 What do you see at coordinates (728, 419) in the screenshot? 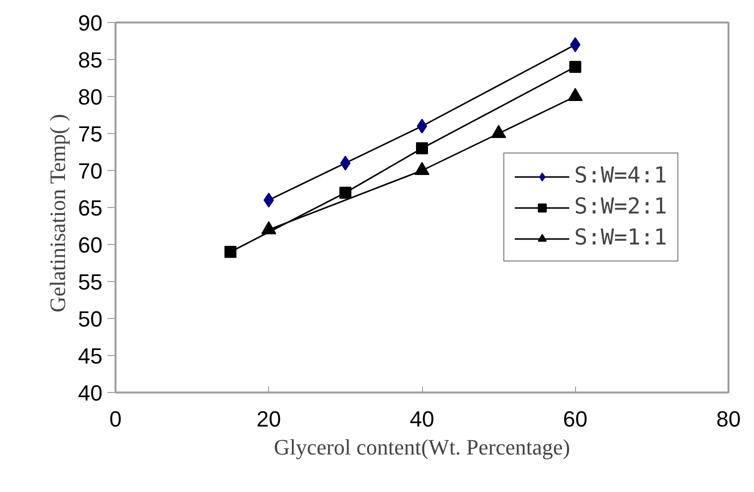
I see `x-tick-label: 80` at bounding box center [728, 419].